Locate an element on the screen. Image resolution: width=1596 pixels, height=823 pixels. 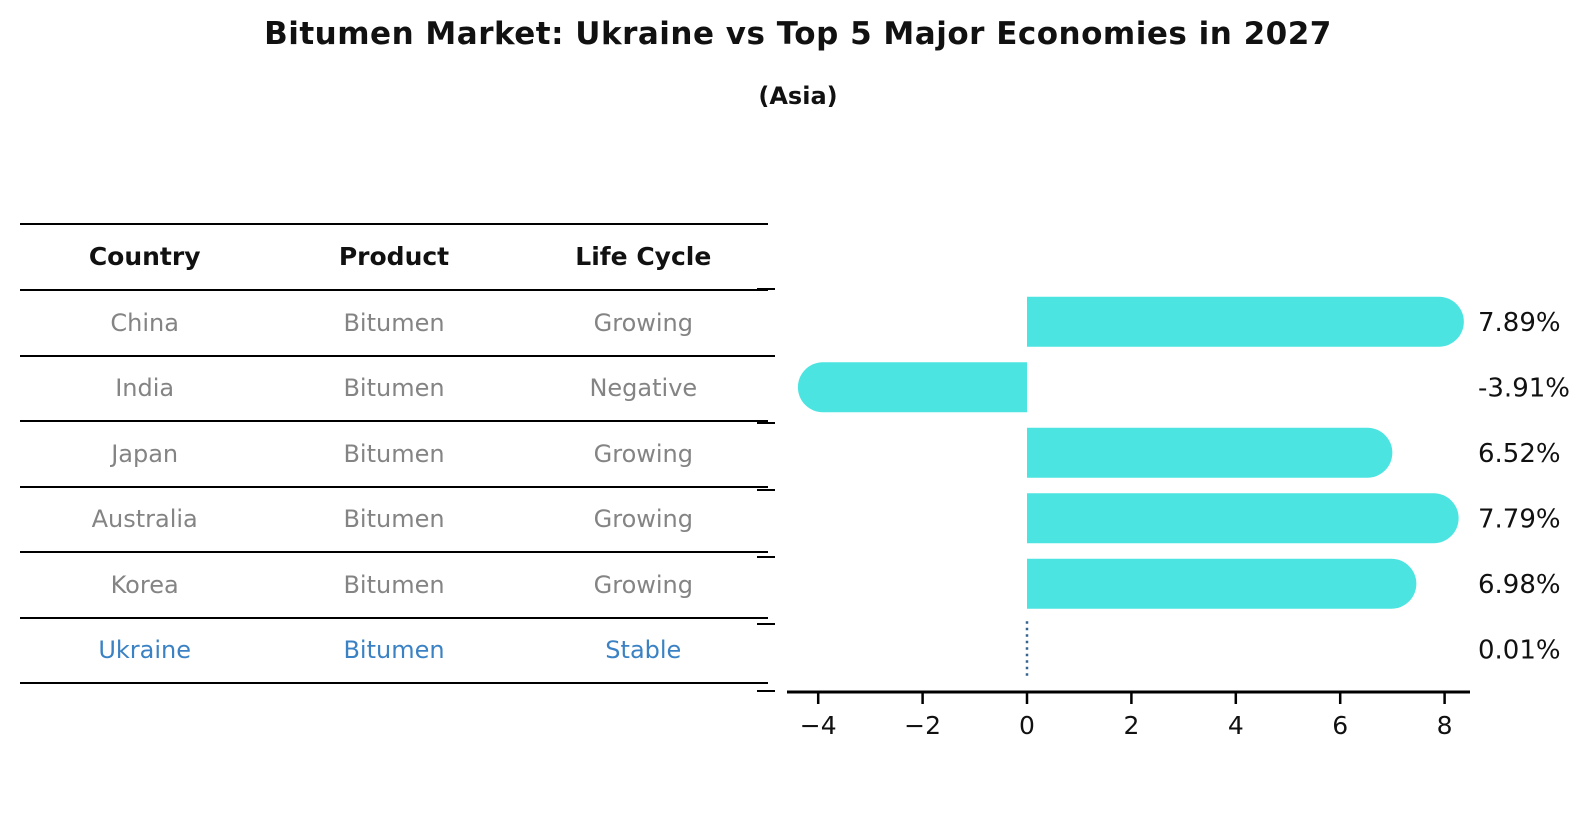
x-tick-label: −2 is located at coordinates (922, 725).